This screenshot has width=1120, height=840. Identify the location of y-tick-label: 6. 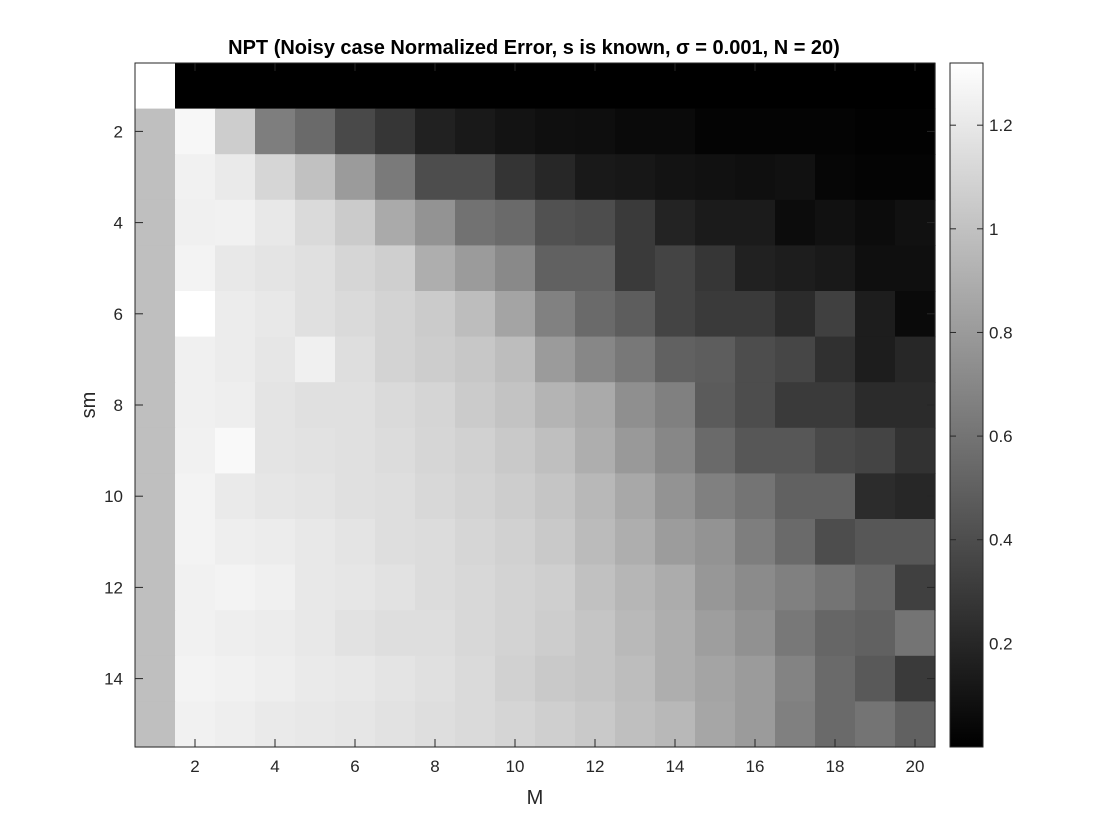
(118, 314).